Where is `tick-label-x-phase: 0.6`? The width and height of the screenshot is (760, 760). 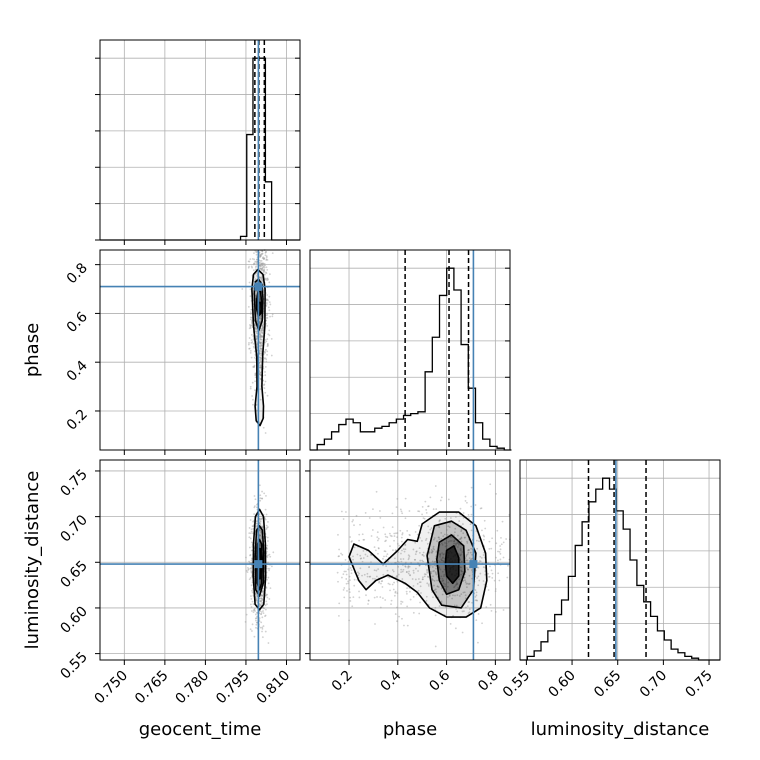
tick-label-x-phase: 0.6 is located at coordinates (439, 680).